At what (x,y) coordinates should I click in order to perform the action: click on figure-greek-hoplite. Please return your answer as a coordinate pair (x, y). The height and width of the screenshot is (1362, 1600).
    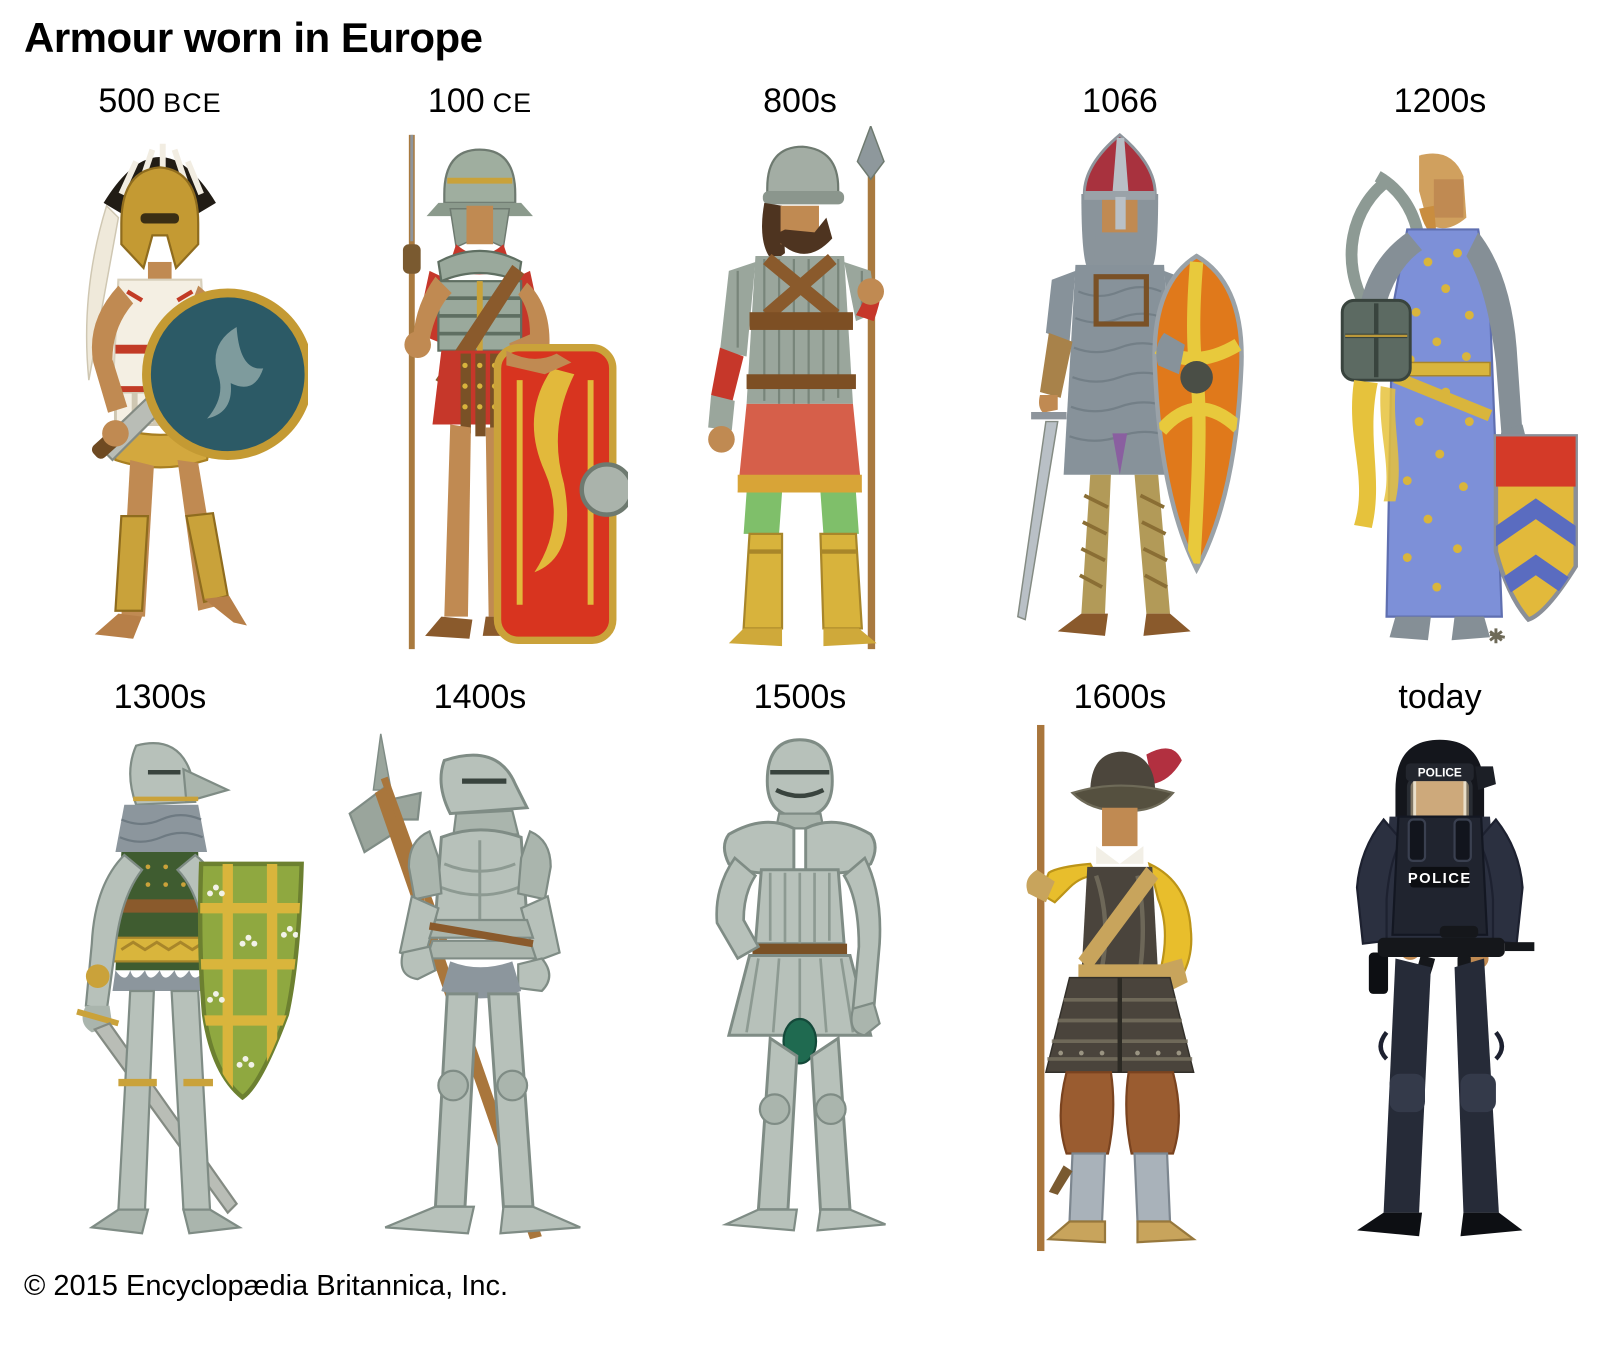
    Looking at the image, I should click on (197, 391).